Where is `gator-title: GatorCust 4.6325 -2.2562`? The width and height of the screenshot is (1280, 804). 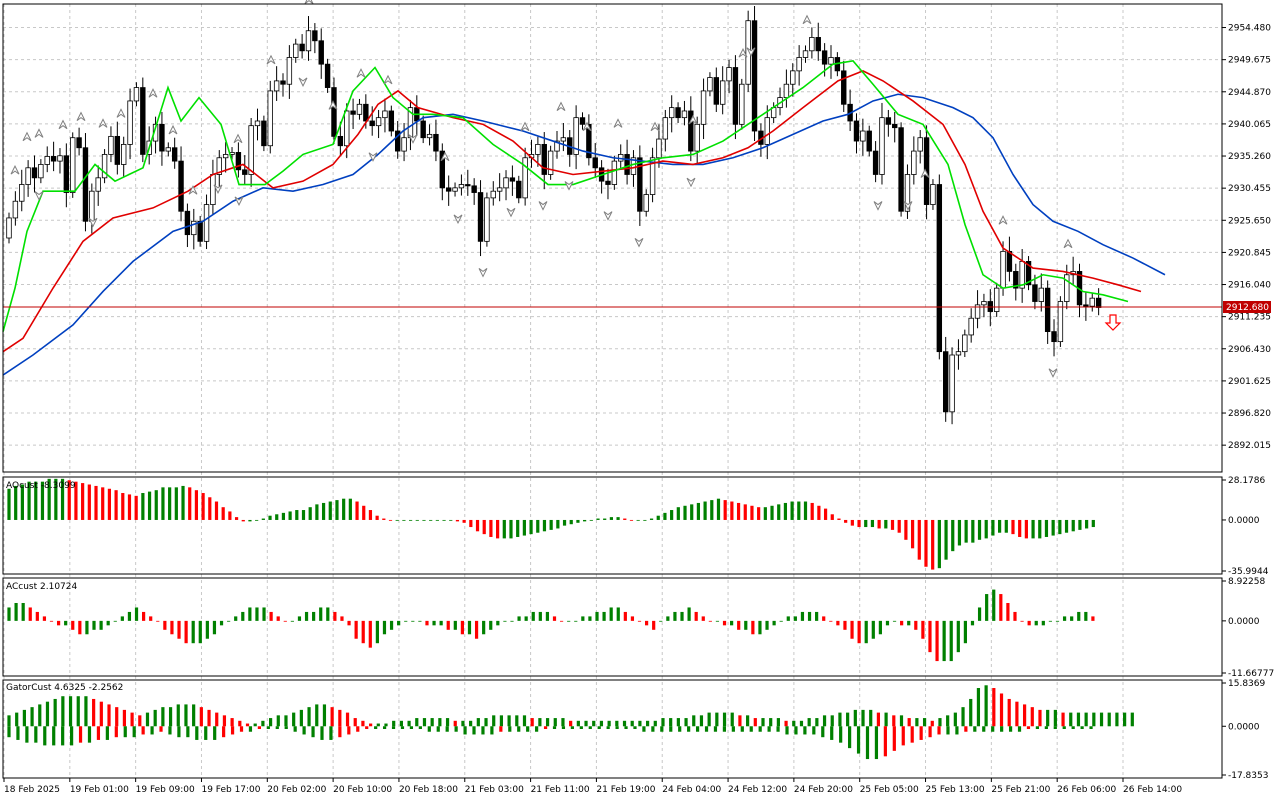
gator-title: GatorCust 4.6325 -2.2562 is located at coordinates (64, 688).